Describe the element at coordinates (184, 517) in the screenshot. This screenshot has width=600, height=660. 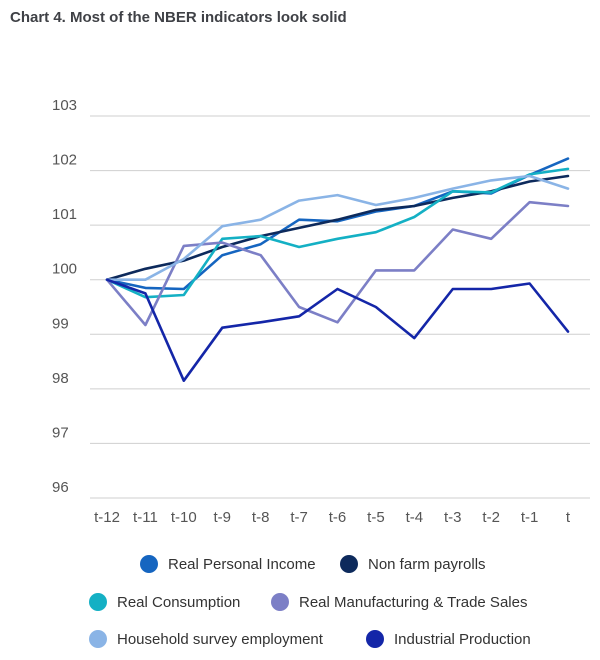
I see `x-tick-label: t-10` at that location.